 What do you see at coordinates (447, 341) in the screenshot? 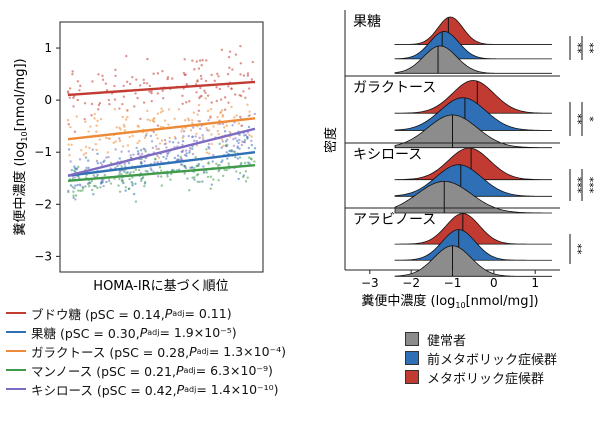
I see `ridge-legend-label: 健常者` at bounding box center [447, 341].